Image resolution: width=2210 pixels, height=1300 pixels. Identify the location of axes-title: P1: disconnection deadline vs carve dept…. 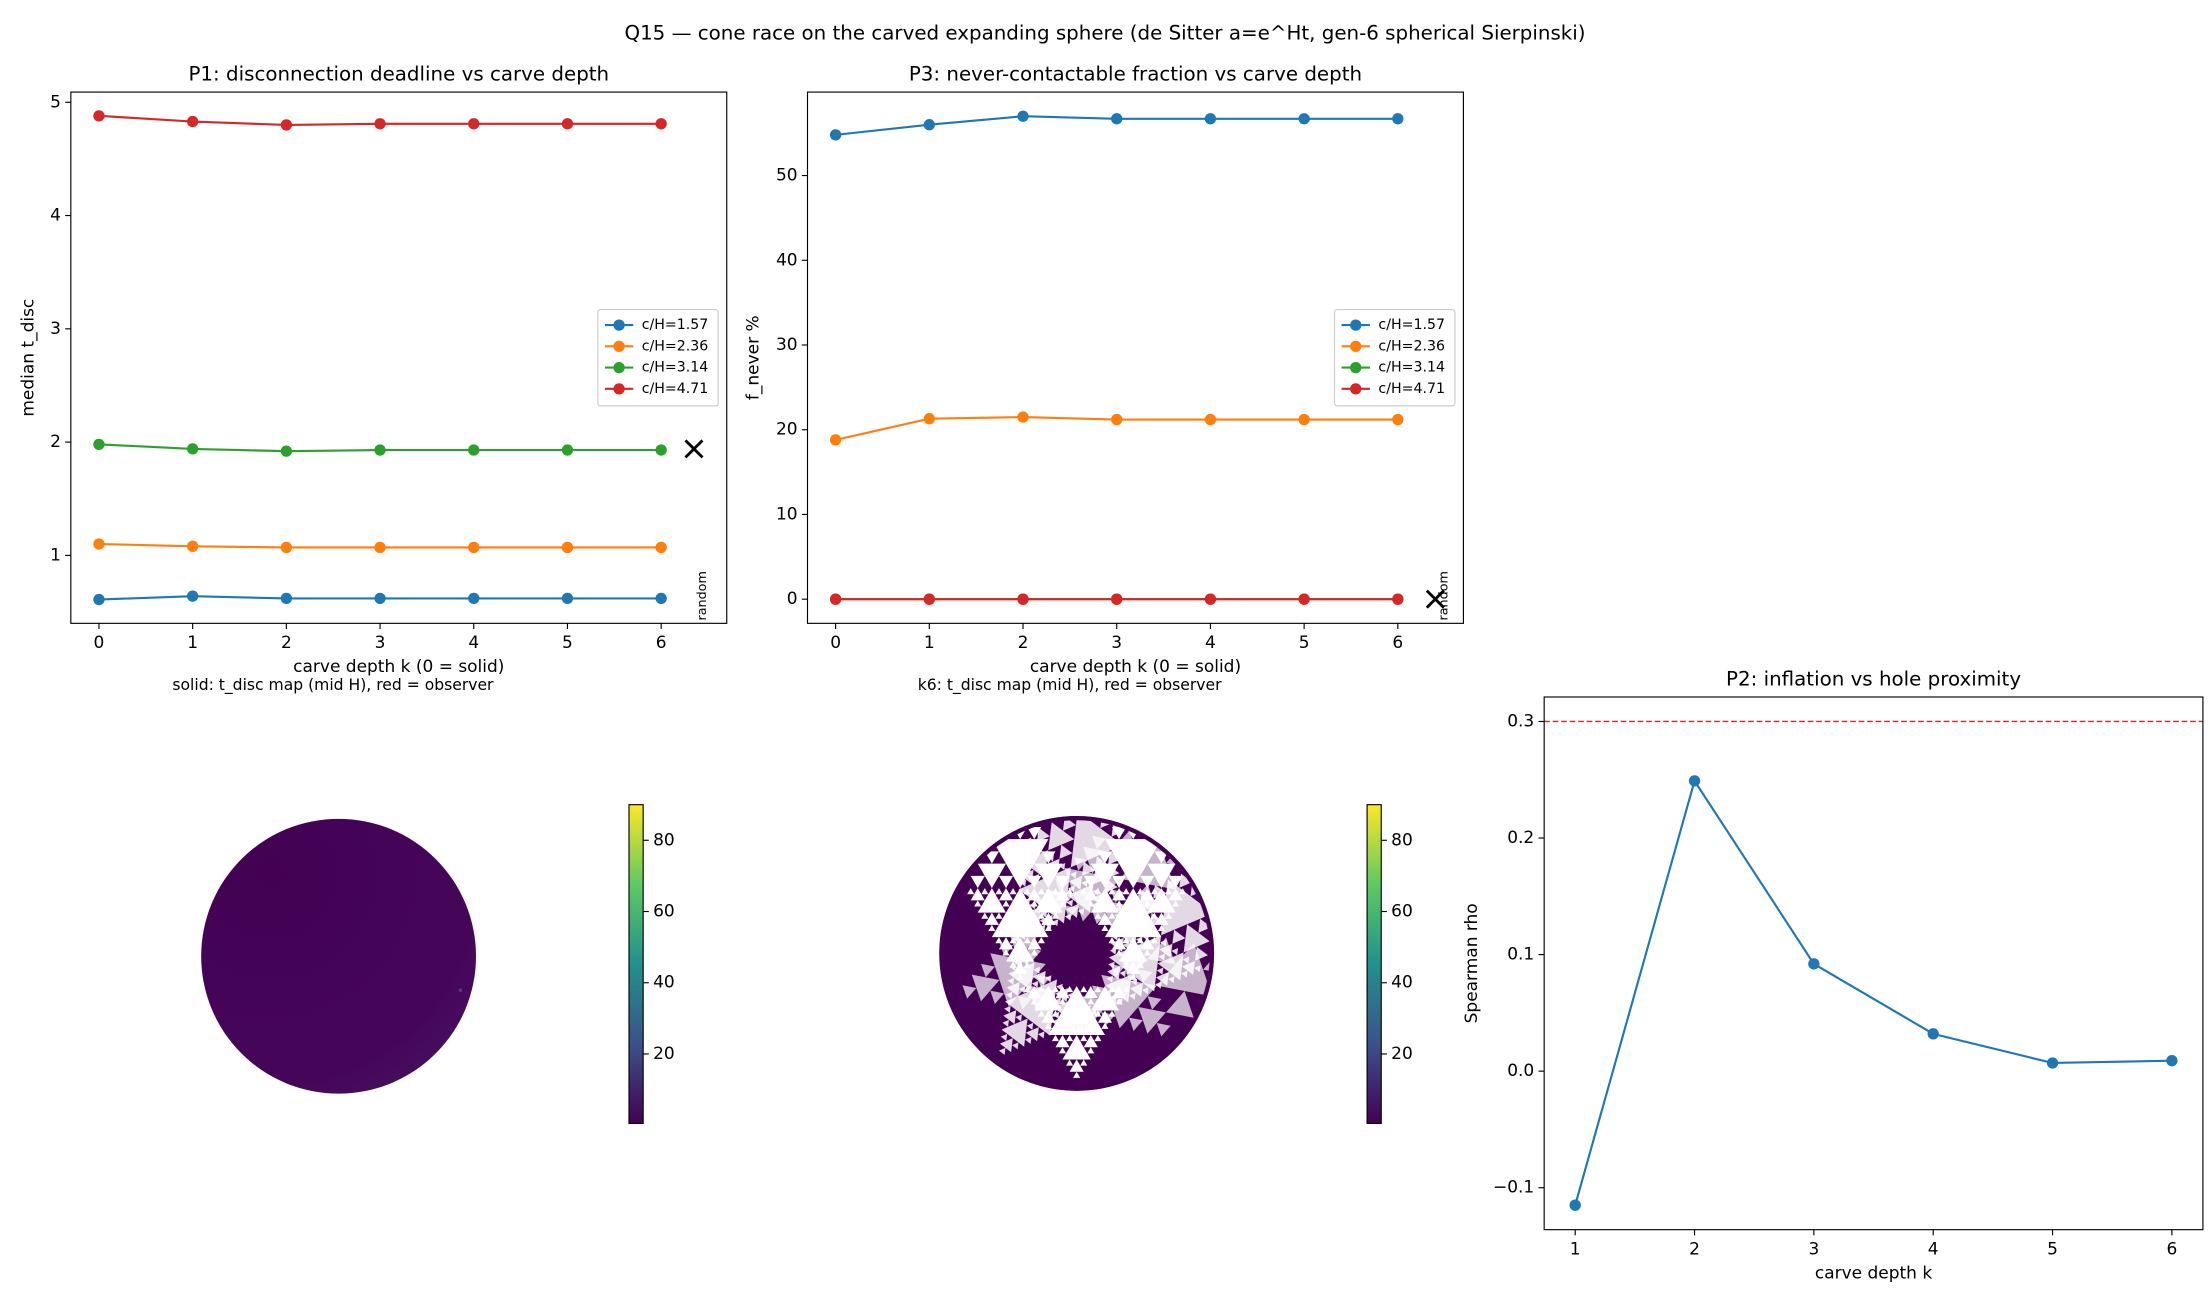
(398, 74).